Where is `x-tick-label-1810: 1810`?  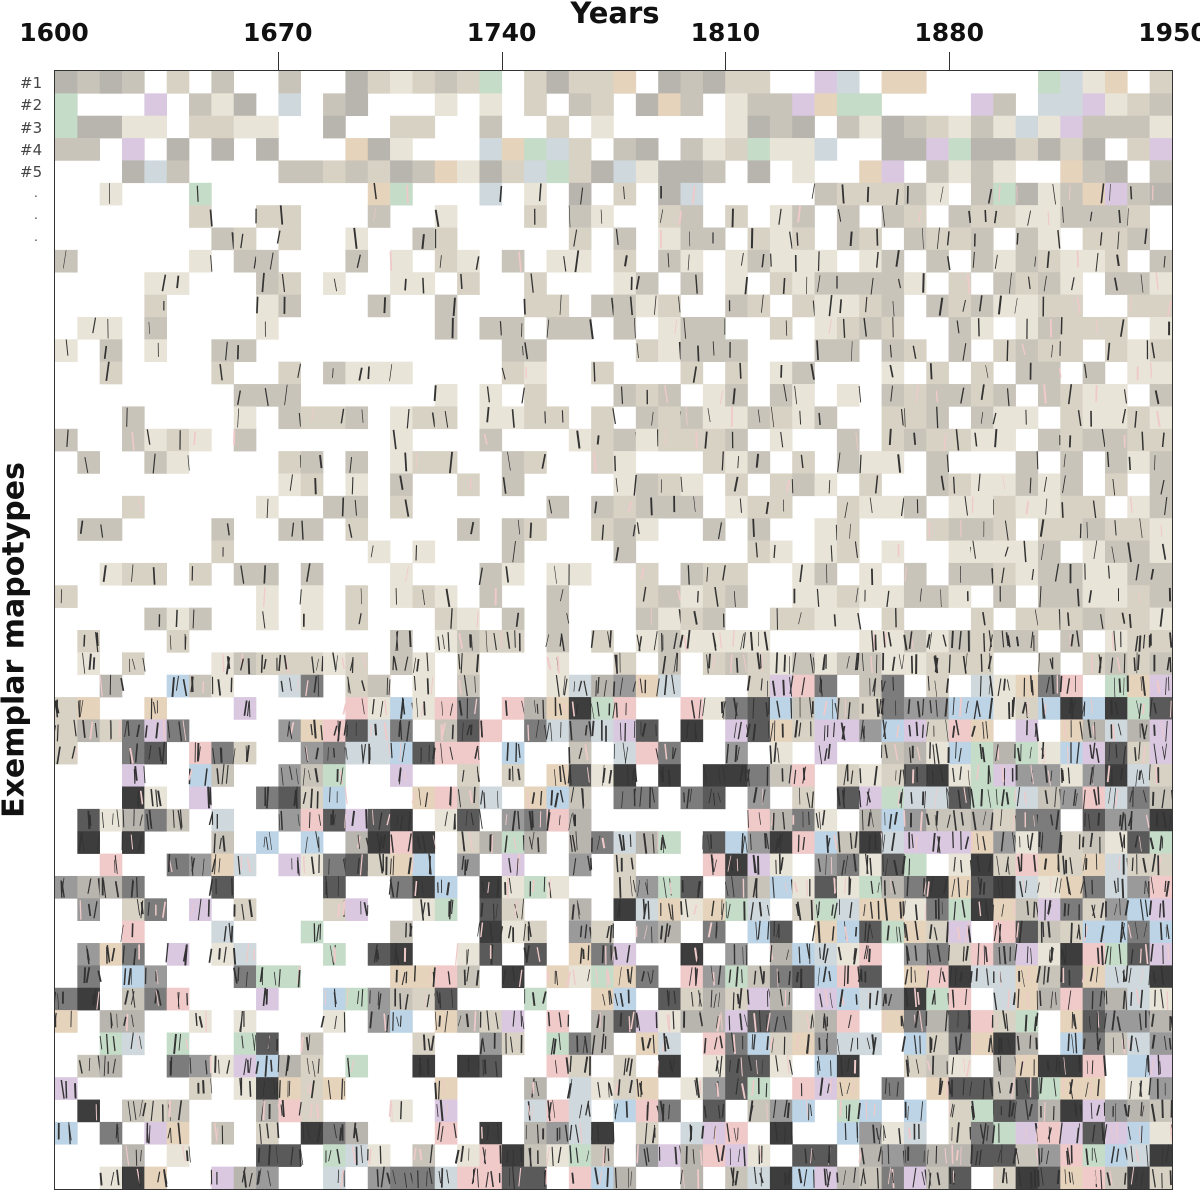
x-tick-label-1810: 1810 is located at coordinates (725, 32).